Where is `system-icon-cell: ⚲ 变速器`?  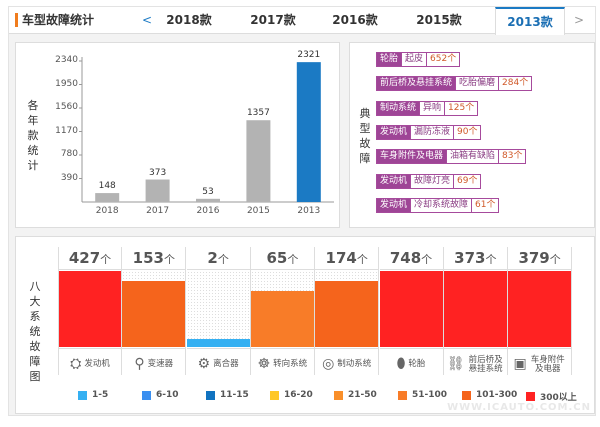
system-icon-cell: ⚲ 变速器 is located at coordinates (154, 364).